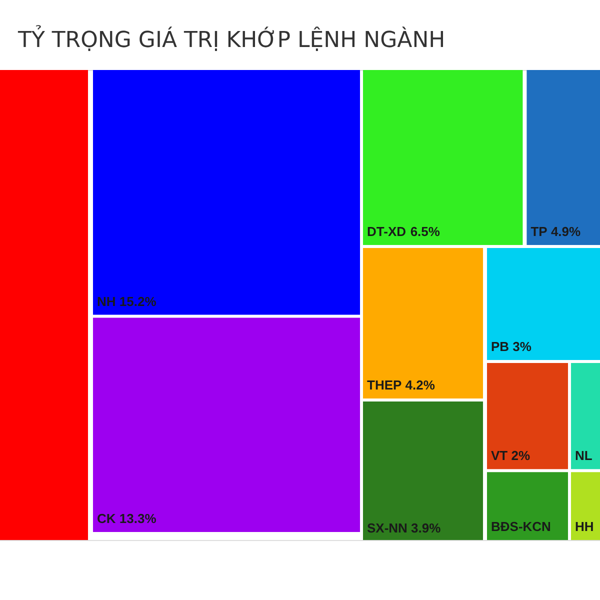 This screenshot has height=600, width=600. What do you see at coordinates (425, 231) in the screenshot?
I see `data-label: 6.5%` at bounding box center [425, 231].